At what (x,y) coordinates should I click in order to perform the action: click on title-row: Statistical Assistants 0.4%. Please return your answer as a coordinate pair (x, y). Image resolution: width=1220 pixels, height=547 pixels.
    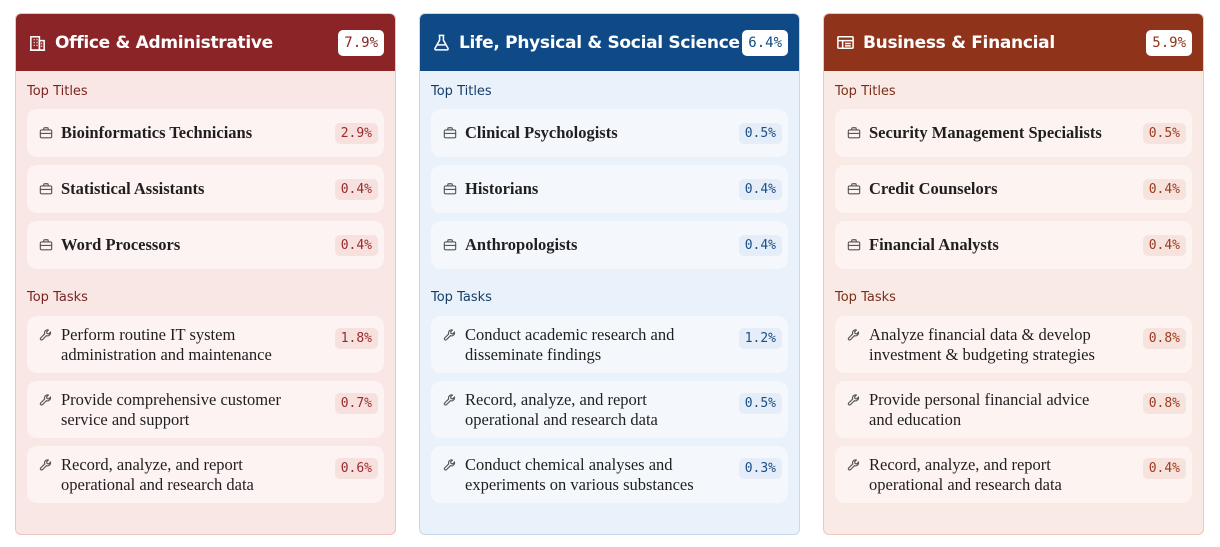
    Looking at the image, I should click on (205, 189).